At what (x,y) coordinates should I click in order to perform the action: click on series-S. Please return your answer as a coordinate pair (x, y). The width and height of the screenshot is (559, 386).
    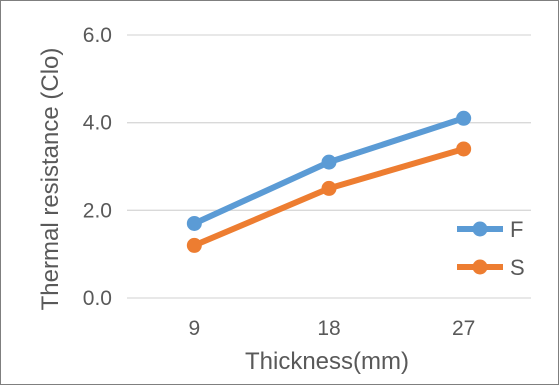
    Looking at the image, I should click on (329, 197).